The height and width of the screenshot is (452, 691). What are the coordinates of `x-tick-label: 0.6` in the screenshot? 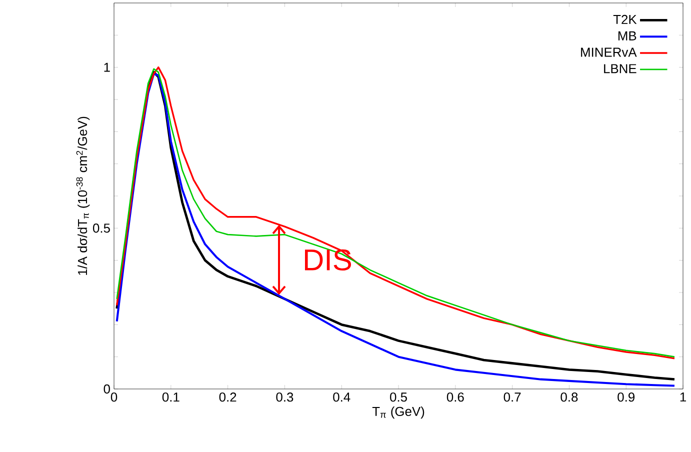 It's located at (455, 397).